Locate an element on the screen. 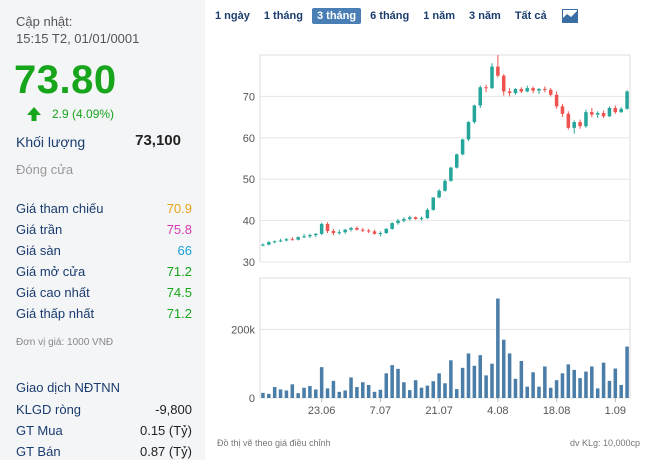  stat-label: Giá sàn is located at coordinates (38, 250).